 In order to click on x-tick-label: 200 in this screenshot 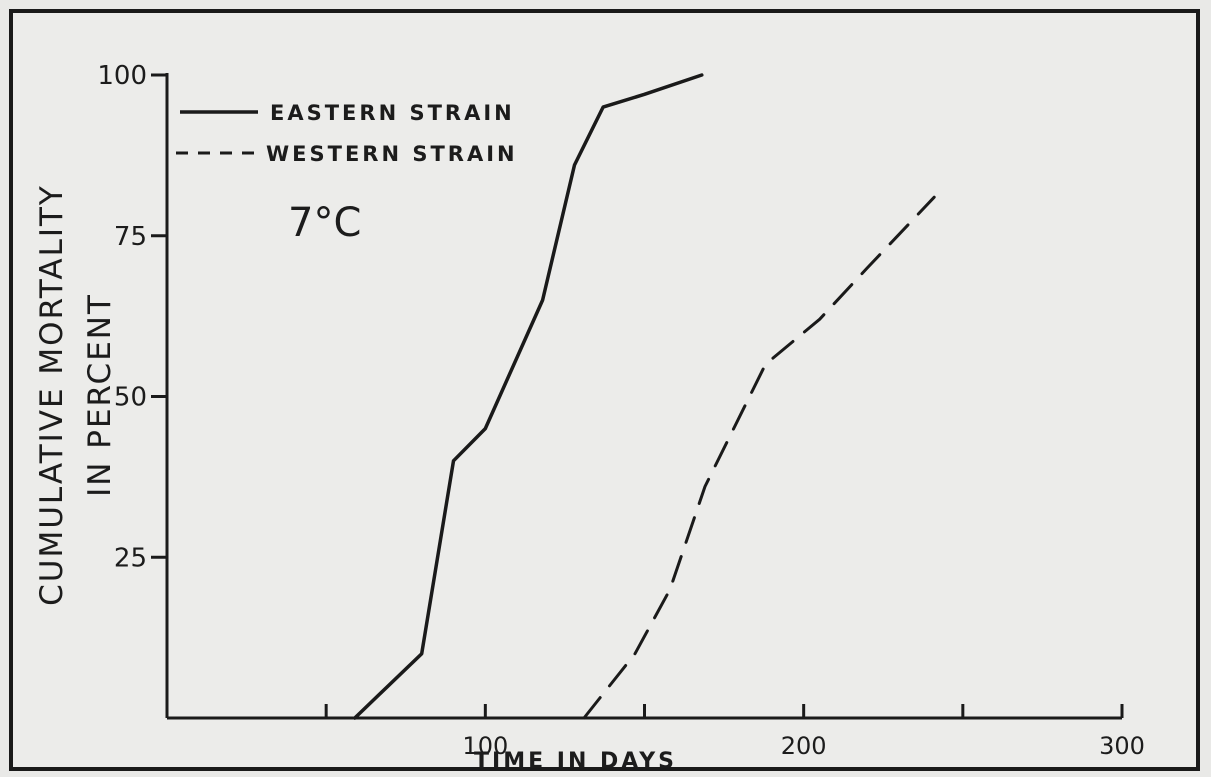, I will do `click(804, 746)`.